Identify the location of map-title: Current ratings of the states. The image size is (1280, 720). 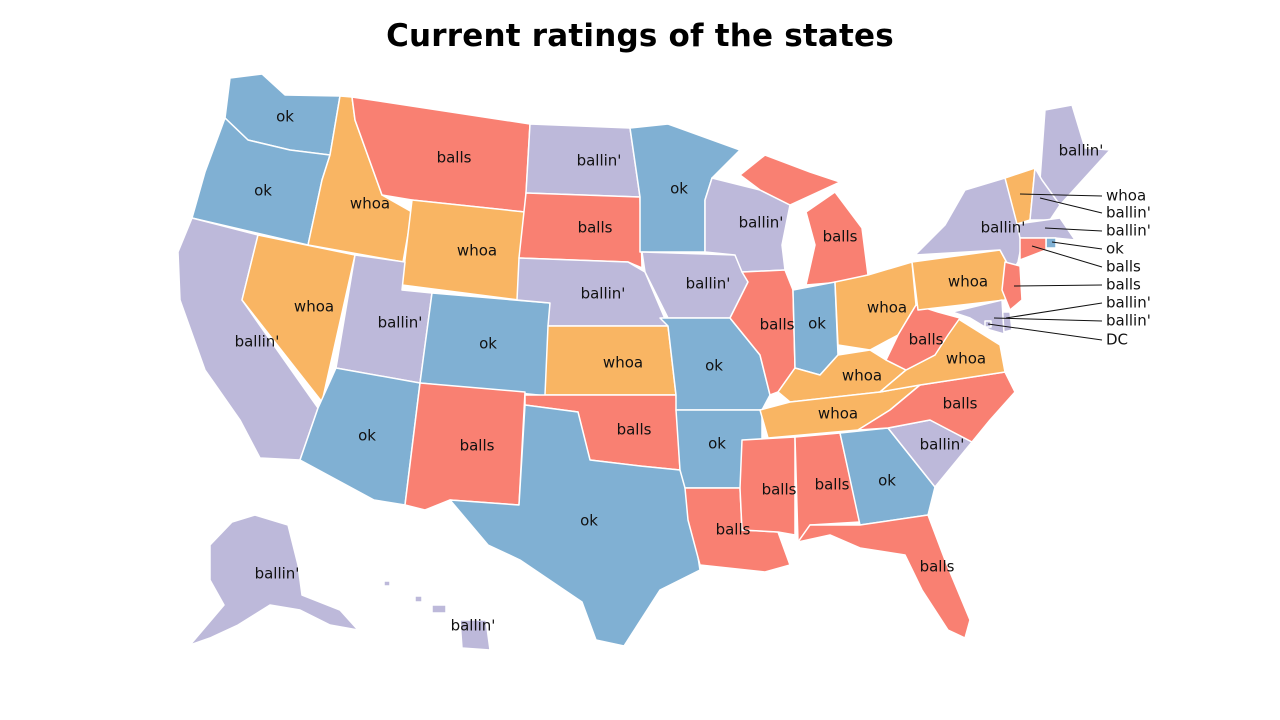
(640, 36).